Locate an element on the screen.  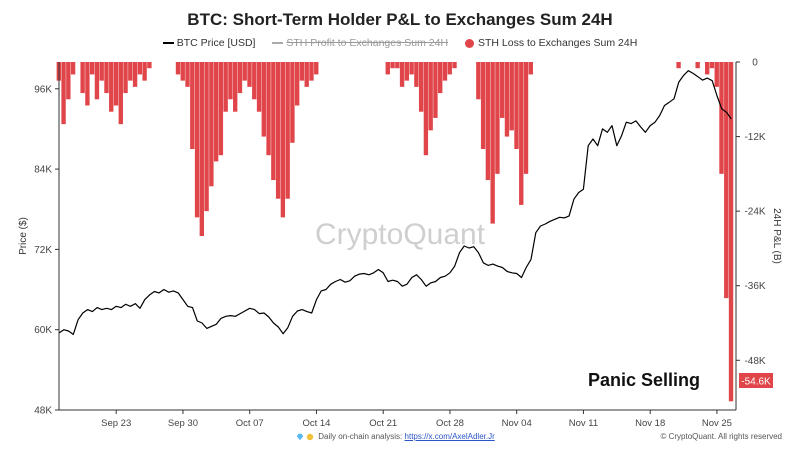
watermark: CryptoQuant is located at coordinates (400, 234).